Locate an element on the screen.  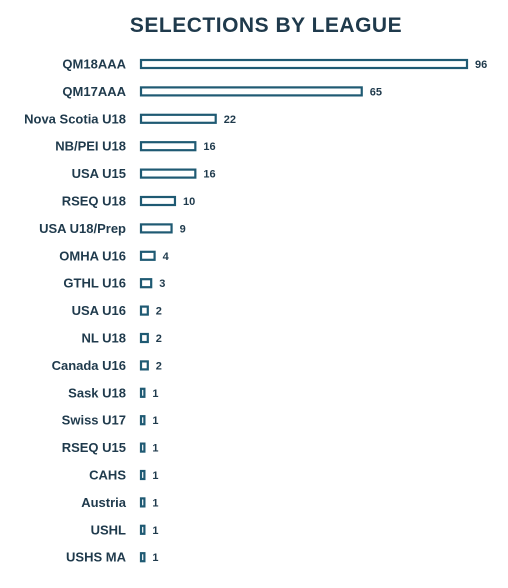
category-label: OMHA U16 is located at coordinates (92, 255).